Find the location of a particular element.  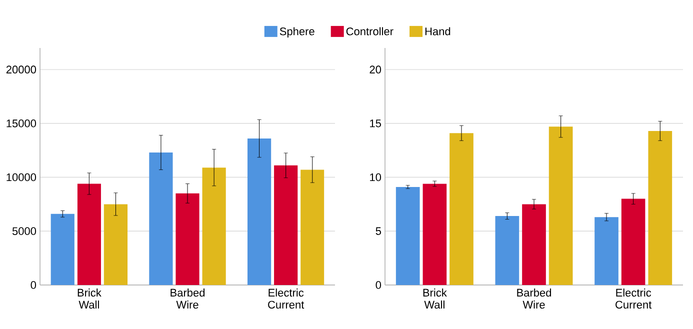

y-tick-label: 20000 is located at coordinates (21, 70).